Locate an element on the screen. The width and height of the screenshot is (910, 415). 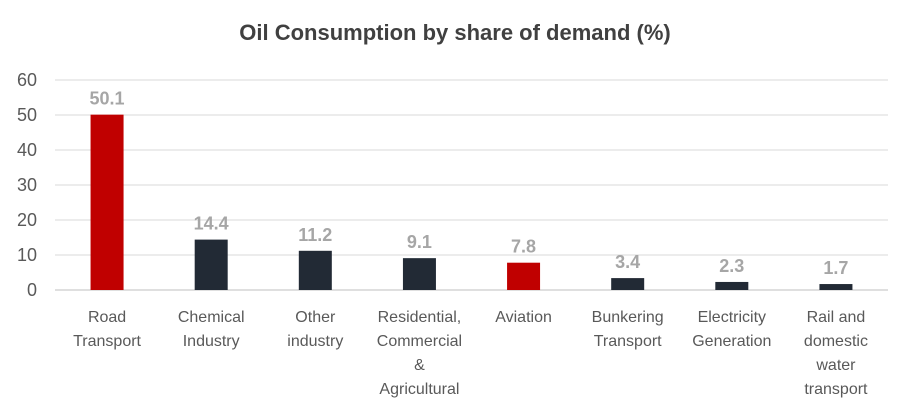
data-label: 9.1 is located at coordinates (419, 242).